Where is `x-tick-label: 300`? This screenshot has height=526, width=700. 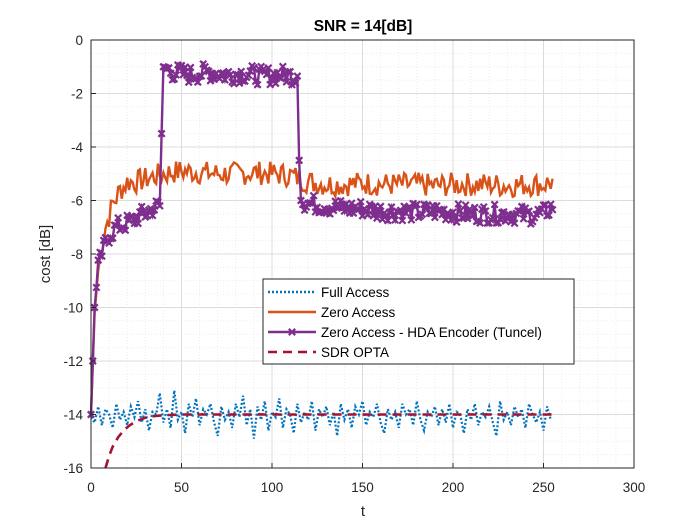 x-tick-label: 300 is located at coordinates (634, 487).